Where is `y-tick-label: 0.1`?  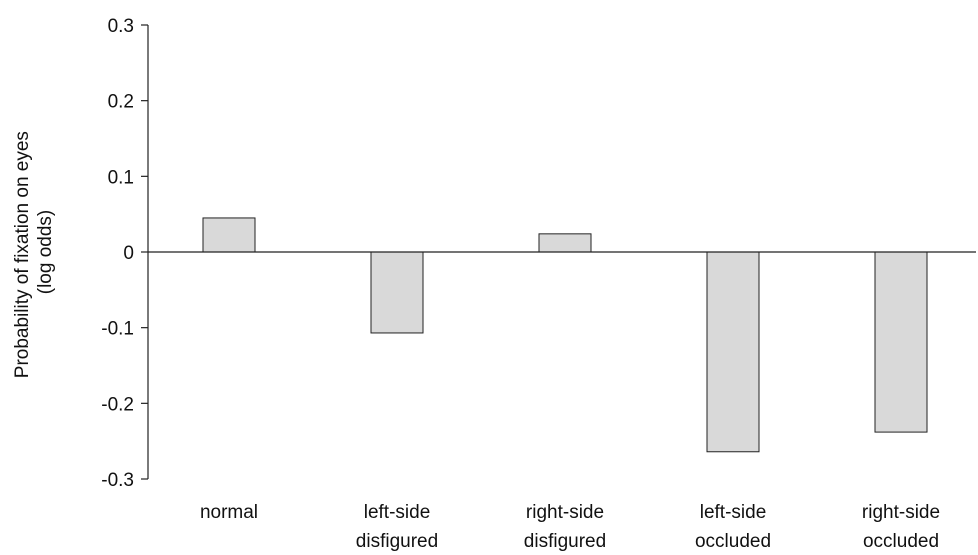 y-tick-label: 0.1 is located at coordinates (121, 177).